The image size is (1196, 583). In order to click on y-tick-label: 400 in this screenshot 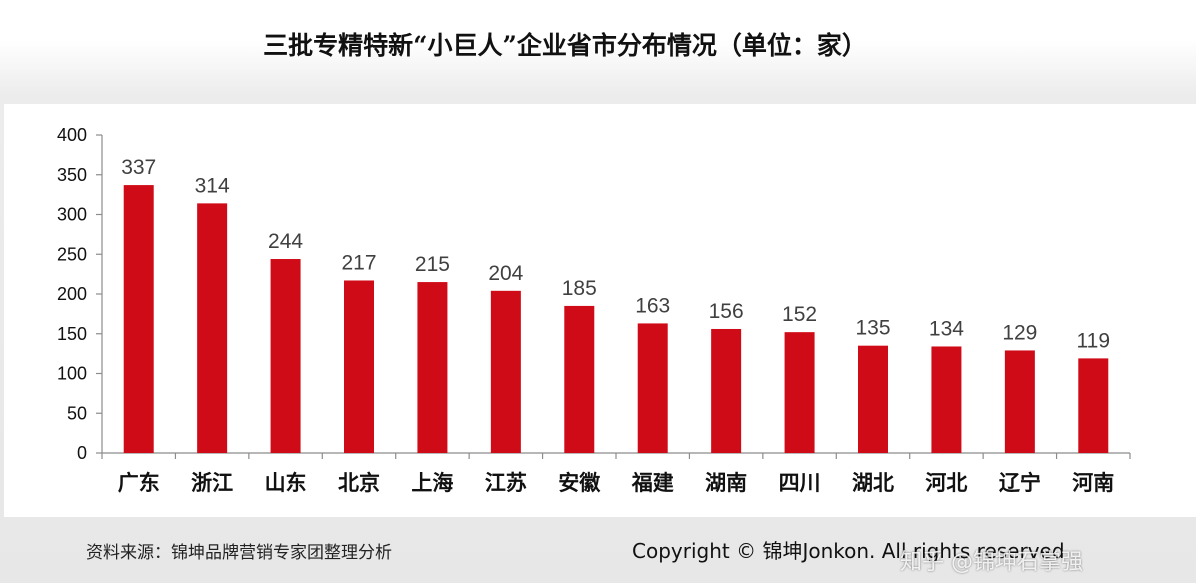, I will do `click(72, 135)`.